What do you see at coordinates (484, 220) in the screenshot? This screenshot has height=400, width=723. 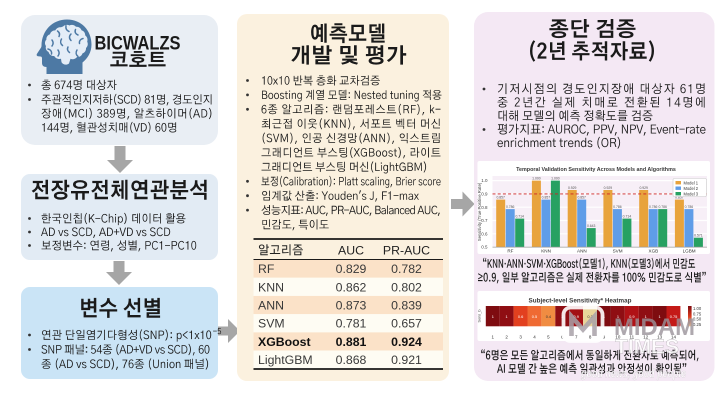 I see `svg-text: 0.7` at bounding box center [484, 220].